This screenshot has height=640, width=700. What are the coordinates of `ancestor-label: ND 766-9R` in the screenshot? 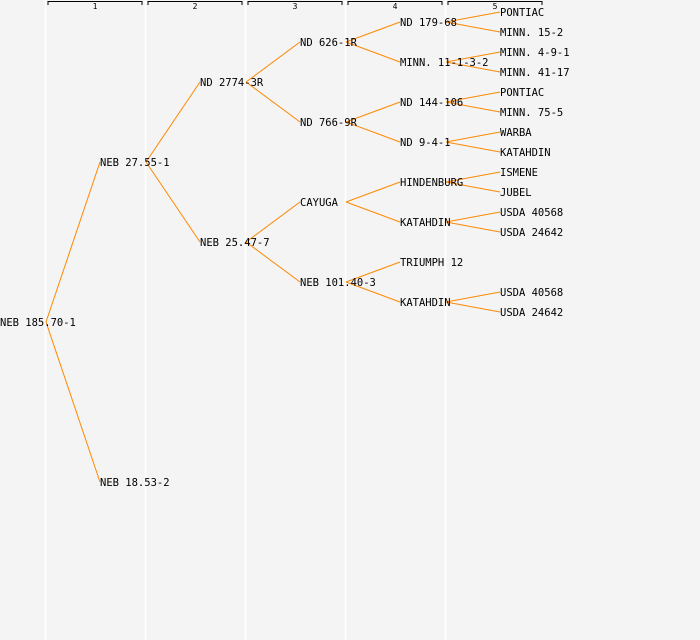 It's located at (329, 123).